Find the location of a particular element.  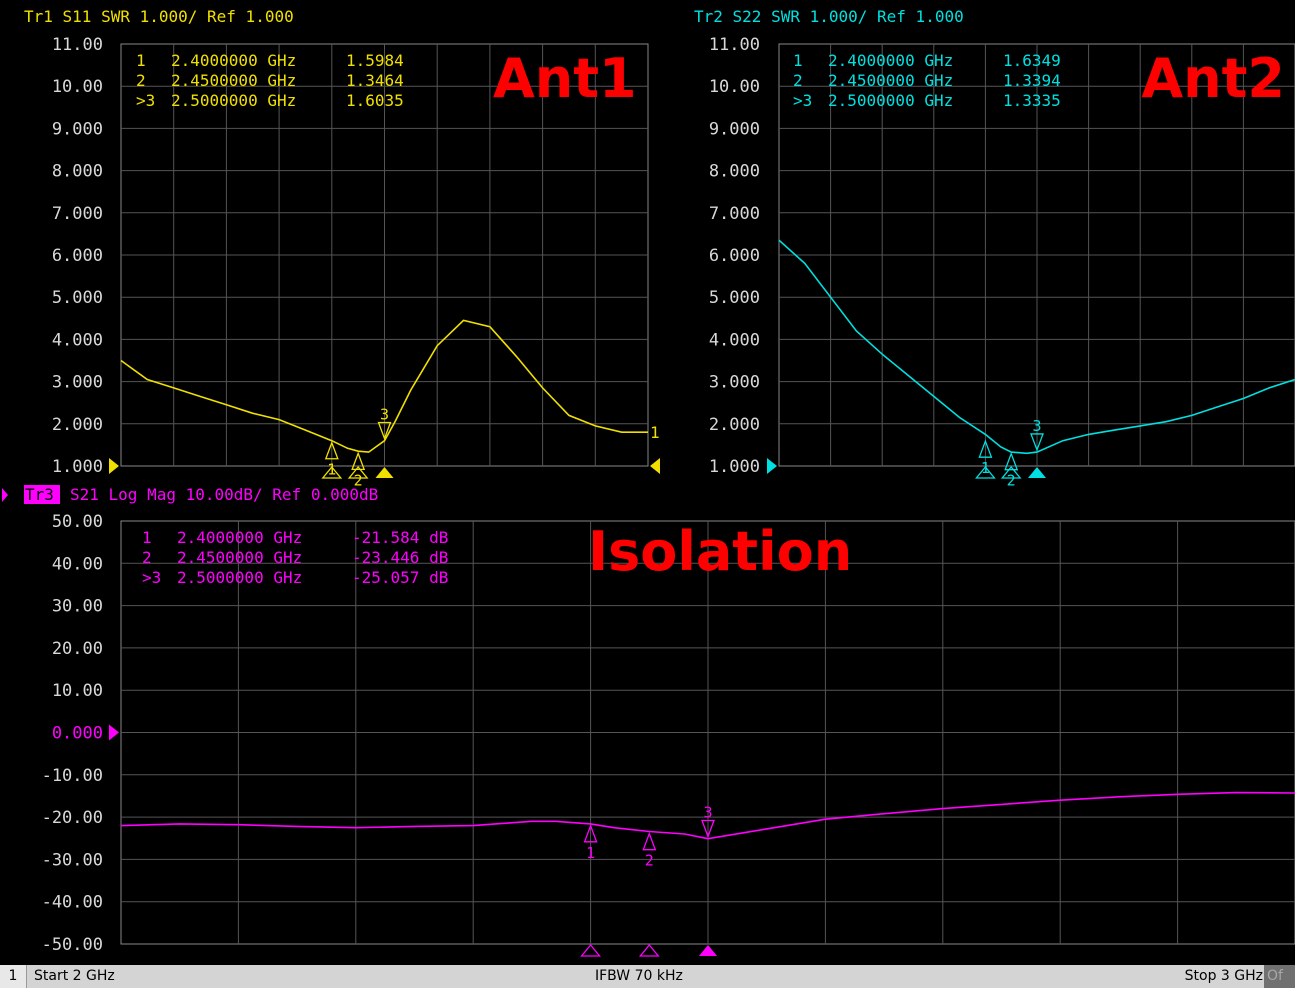

panel-annotation: Isolation is located at coordinates (720, 551).